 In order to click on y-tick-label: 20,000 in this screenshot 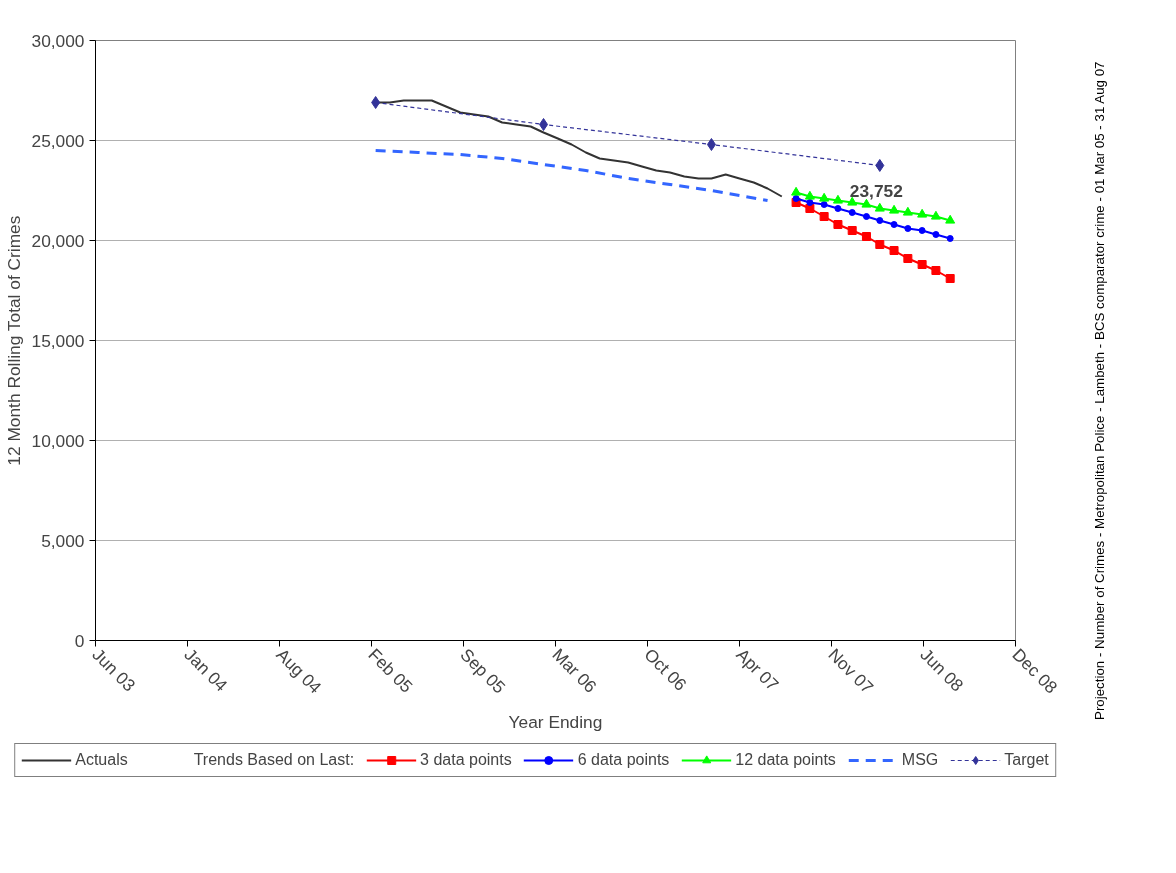, I will do `click(58, 240)`.